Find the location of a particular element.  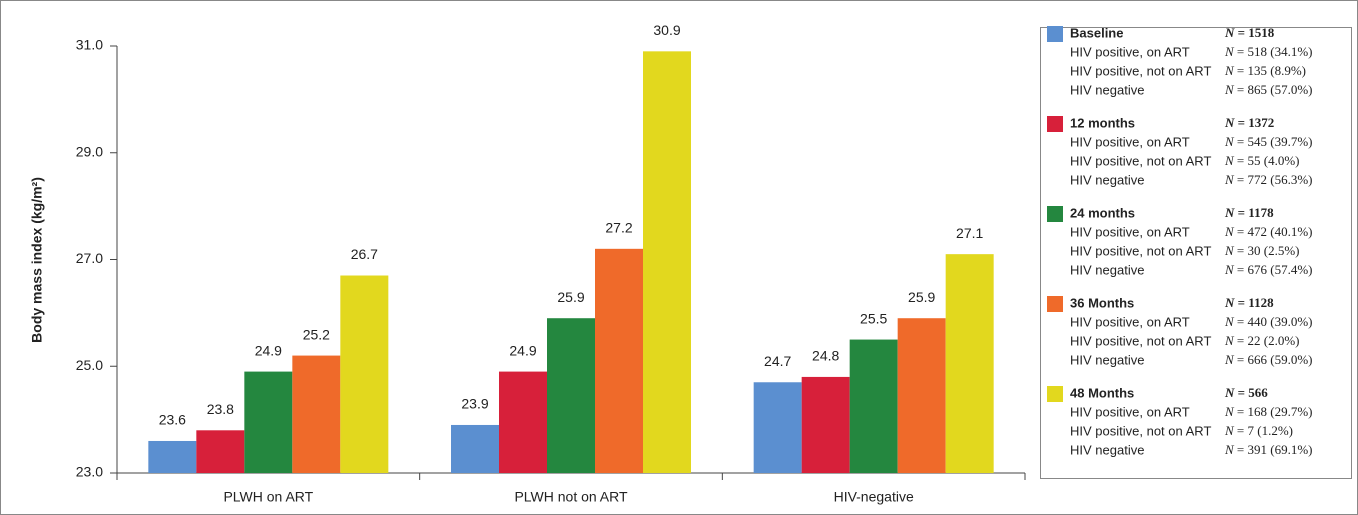

data-label: 30.9 is located at coordinates (666, 30).